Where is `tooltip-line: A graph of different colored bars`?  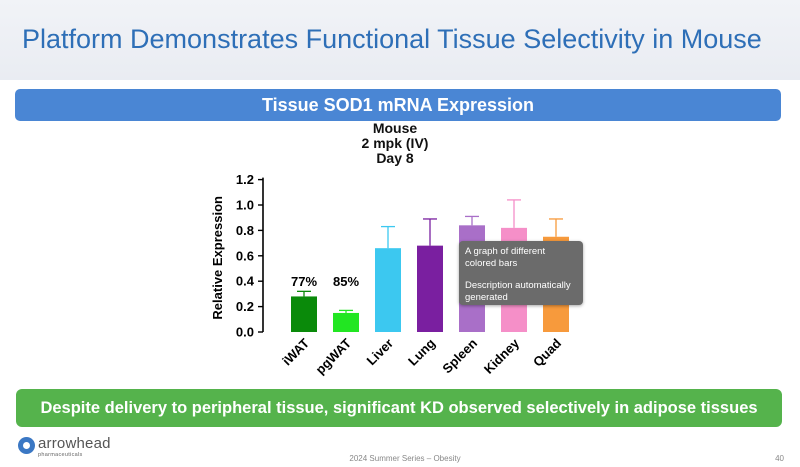
tooltip-line: A graph of different colored bars is located at coordinates (505, 257).